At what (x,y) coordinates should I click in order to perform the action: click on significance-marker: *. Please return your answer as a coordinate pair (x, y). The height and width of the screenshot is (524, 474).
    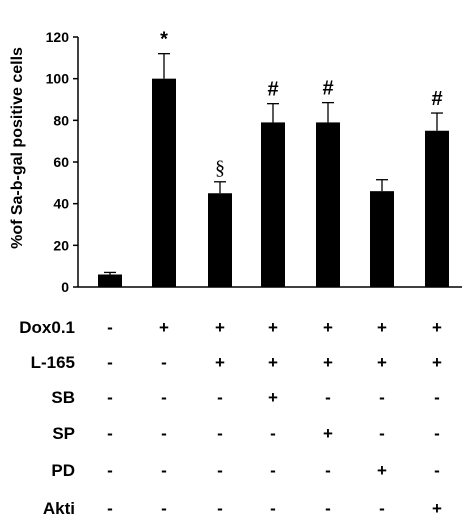
    Looking at the image, I should click on (164, 40).